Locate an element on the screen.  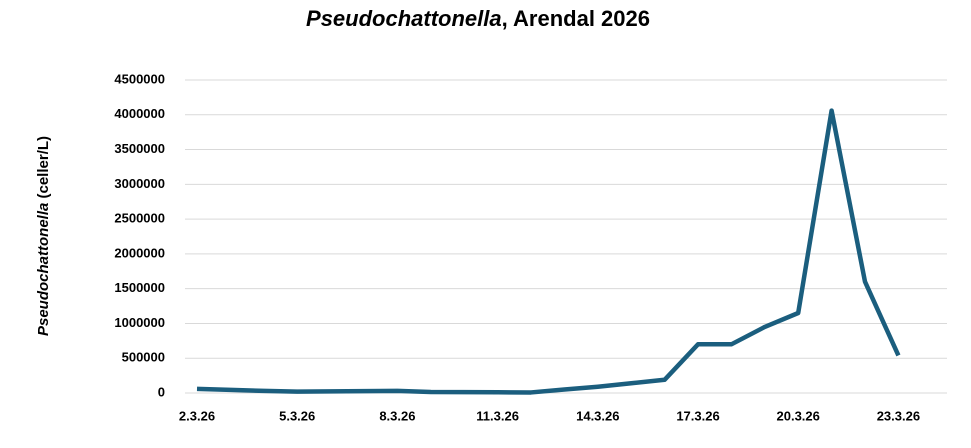
x-tick-label: 11.3.26 is located at coordinates (497, 415).